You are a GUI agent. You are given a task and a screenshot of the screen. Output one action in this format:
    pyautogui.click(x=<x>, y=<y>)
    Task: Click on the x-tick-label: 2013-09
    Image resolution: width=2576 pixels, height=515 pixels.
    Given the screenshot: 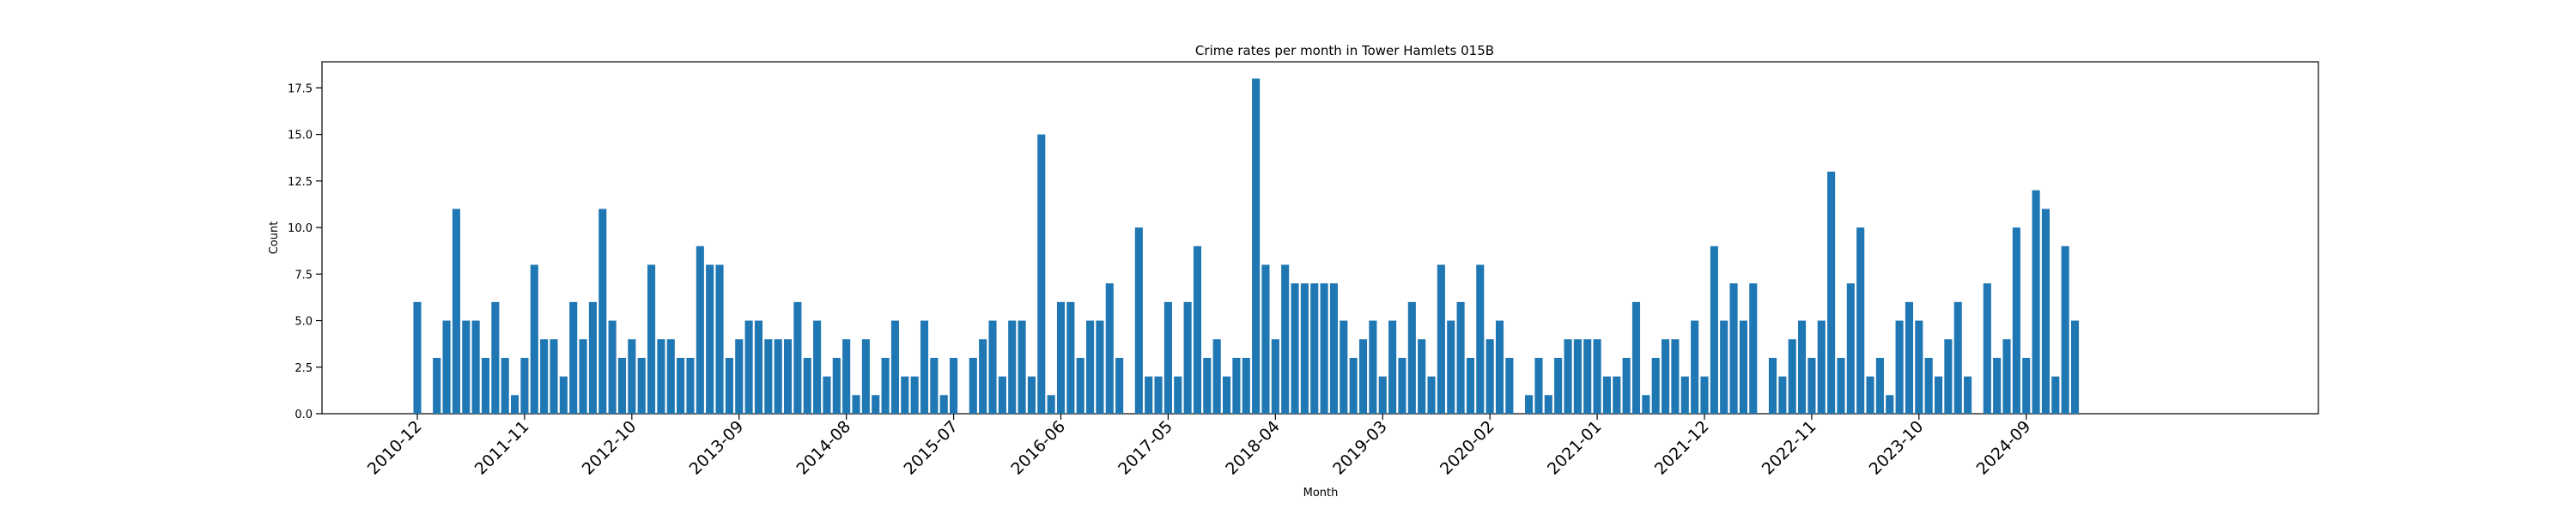 What is the action you would take?
    pyautogui.click(x=717, y=448)
    